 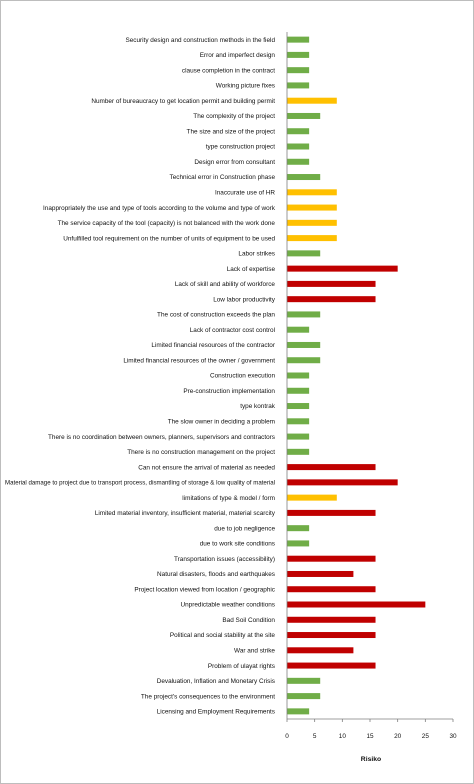 What do you see at coordinates (242, 376) in the screenshot?
I see `category-label-23: Construction execution` at bounding box center [242, 376].